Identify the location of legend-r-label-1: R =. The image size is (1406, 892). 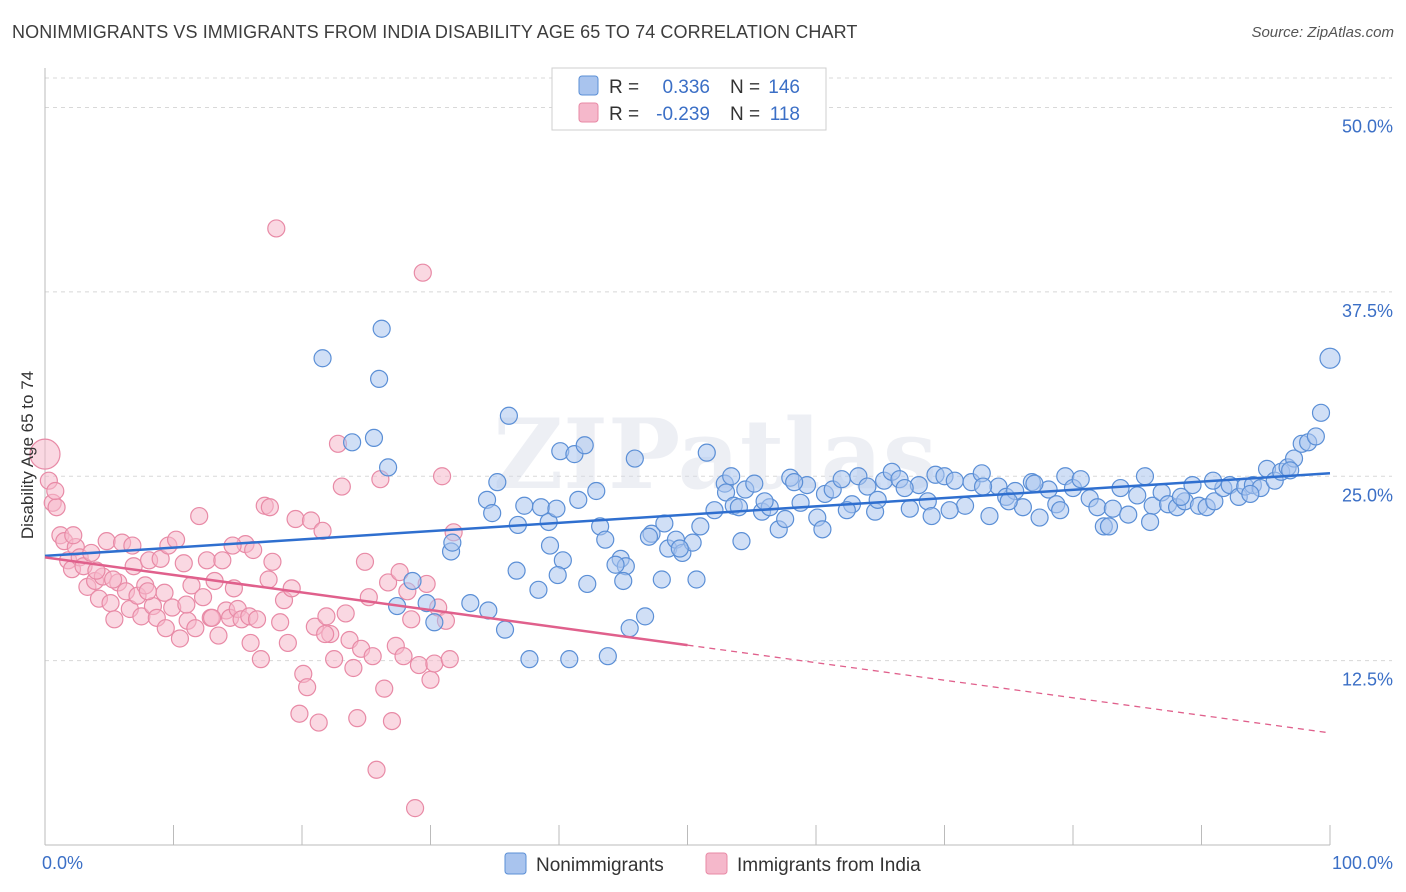
(624, 87).